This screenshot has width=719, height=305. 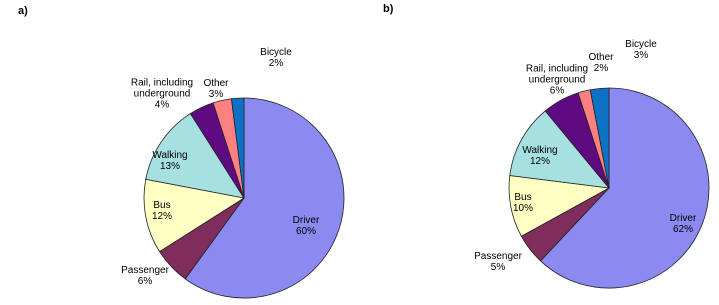 I want to click on slice-label: Driver 62%, so click(x=678, y=224).